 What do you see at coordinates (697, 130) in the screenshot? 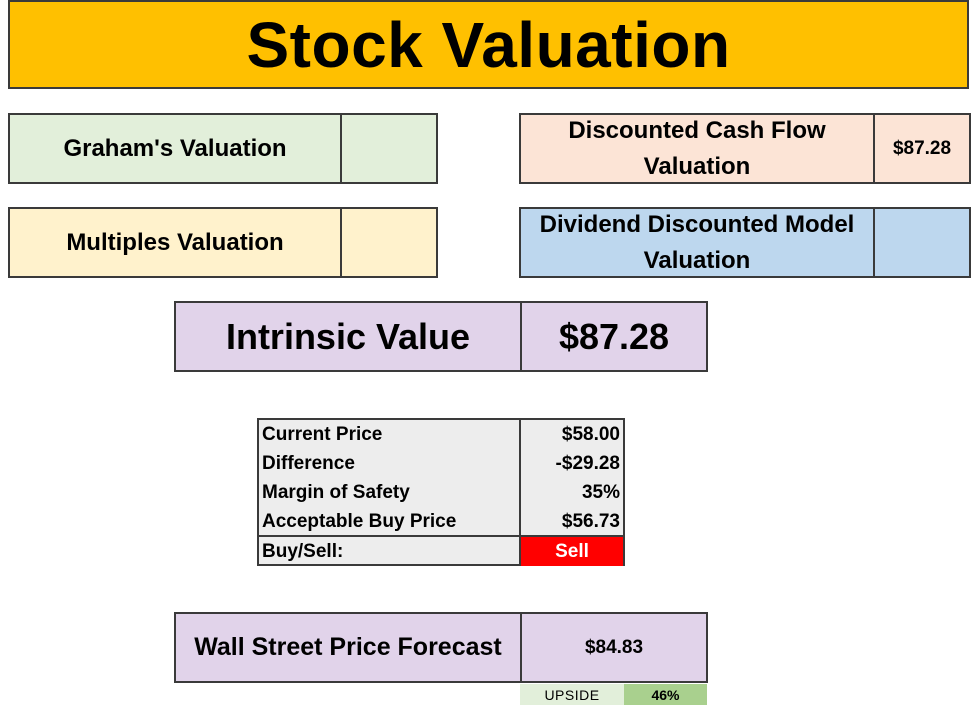
I see `dcf-valuation-label-line1: Discounted Cash Flow` at bounding box center [697, 130].